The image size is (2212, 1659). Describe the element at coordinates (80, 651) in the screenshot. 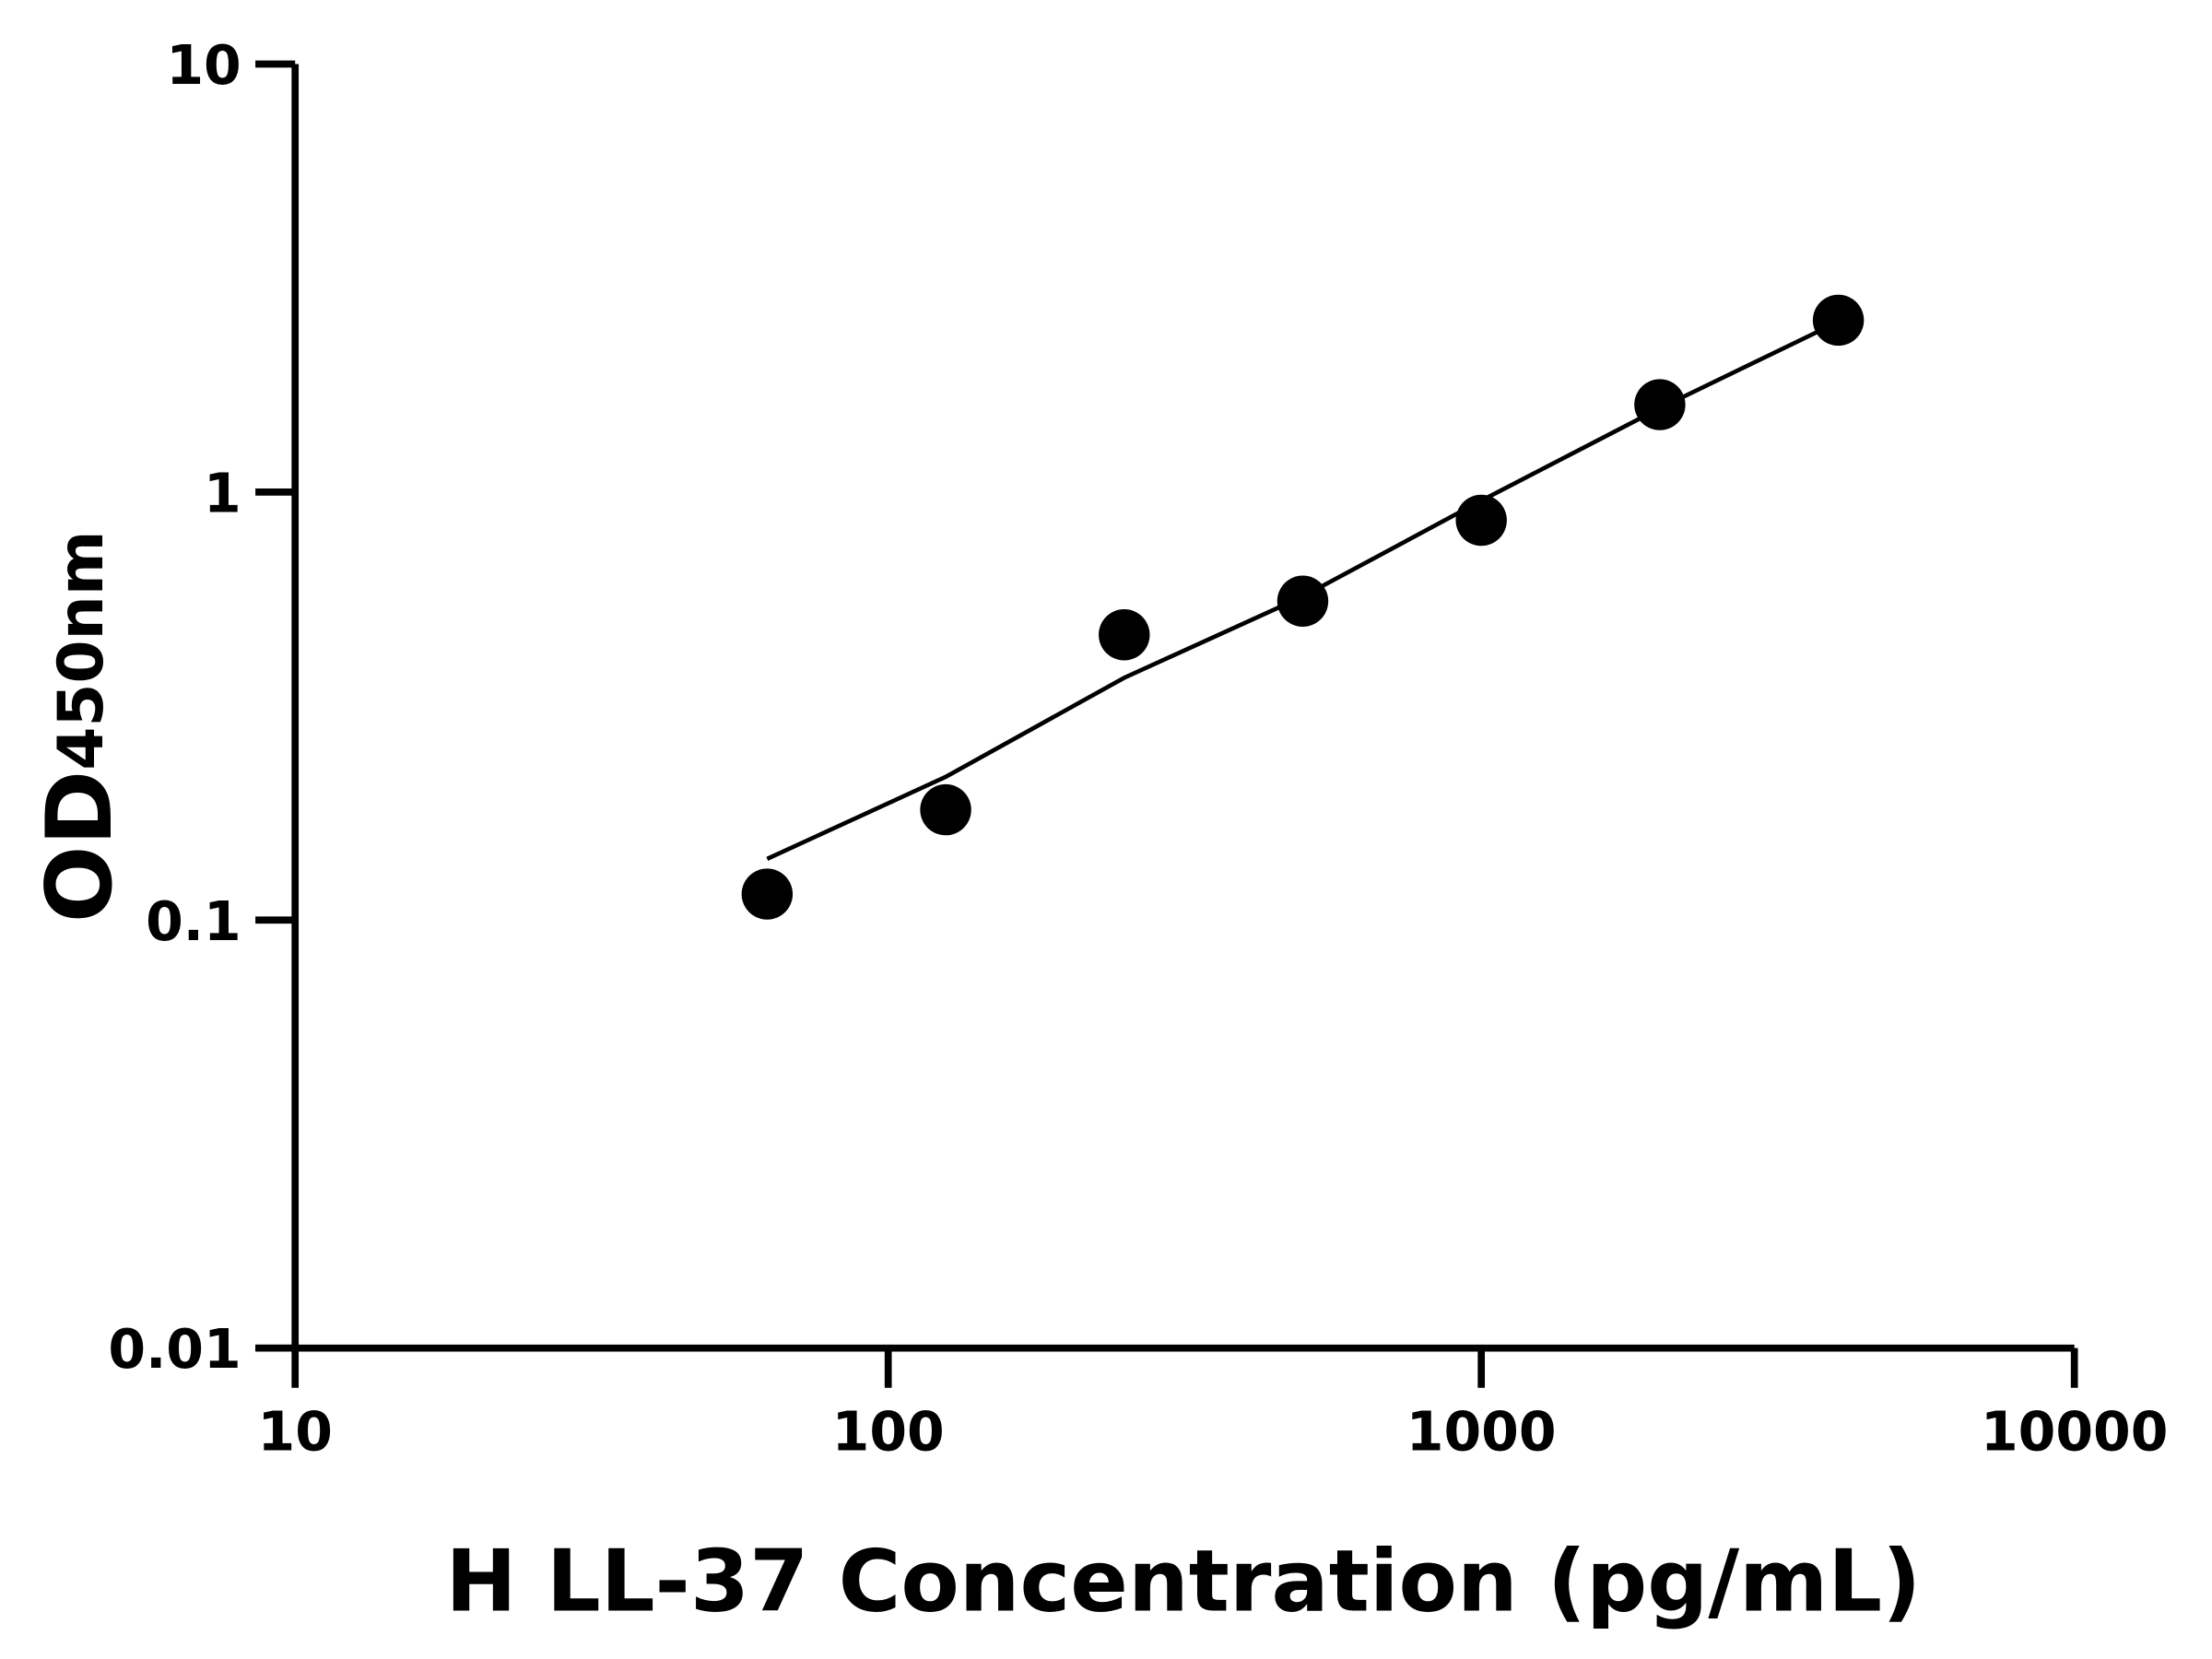

I see `y-axis-label-subscript: 450nm` at that location.